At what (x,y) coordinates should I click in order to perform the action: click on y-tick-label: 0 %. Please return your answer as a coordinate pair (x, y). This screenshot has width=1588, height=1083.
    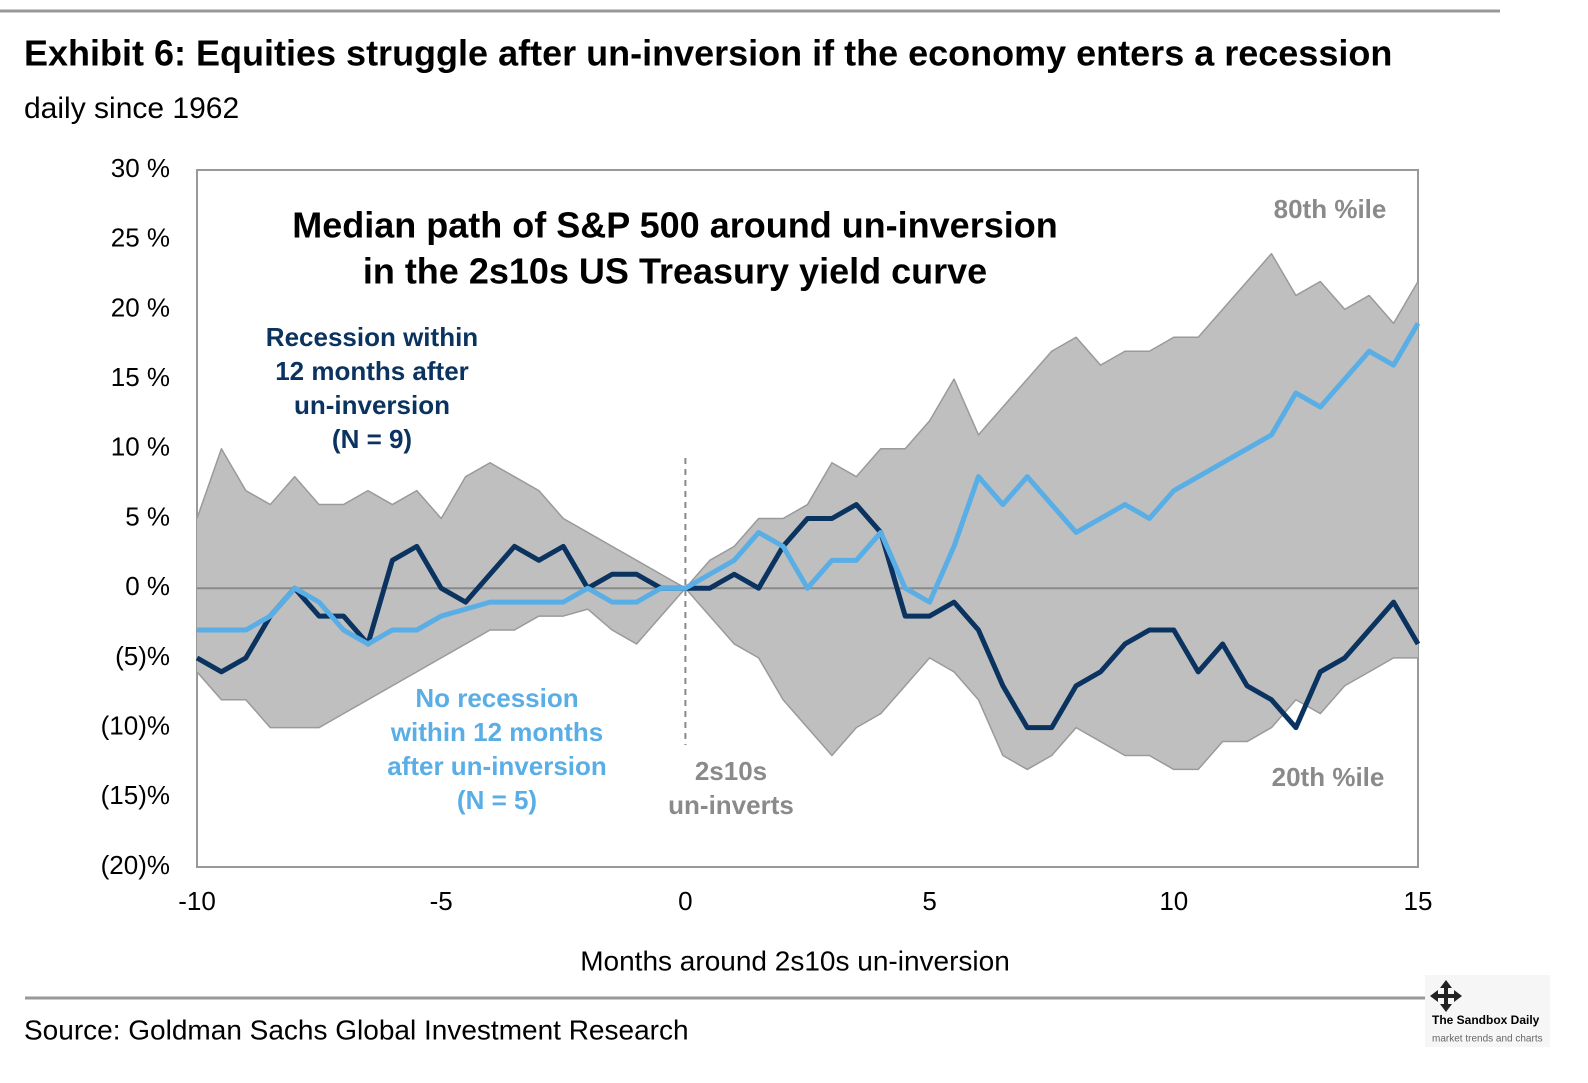
    Looking at the image, I should click on (147, 586).